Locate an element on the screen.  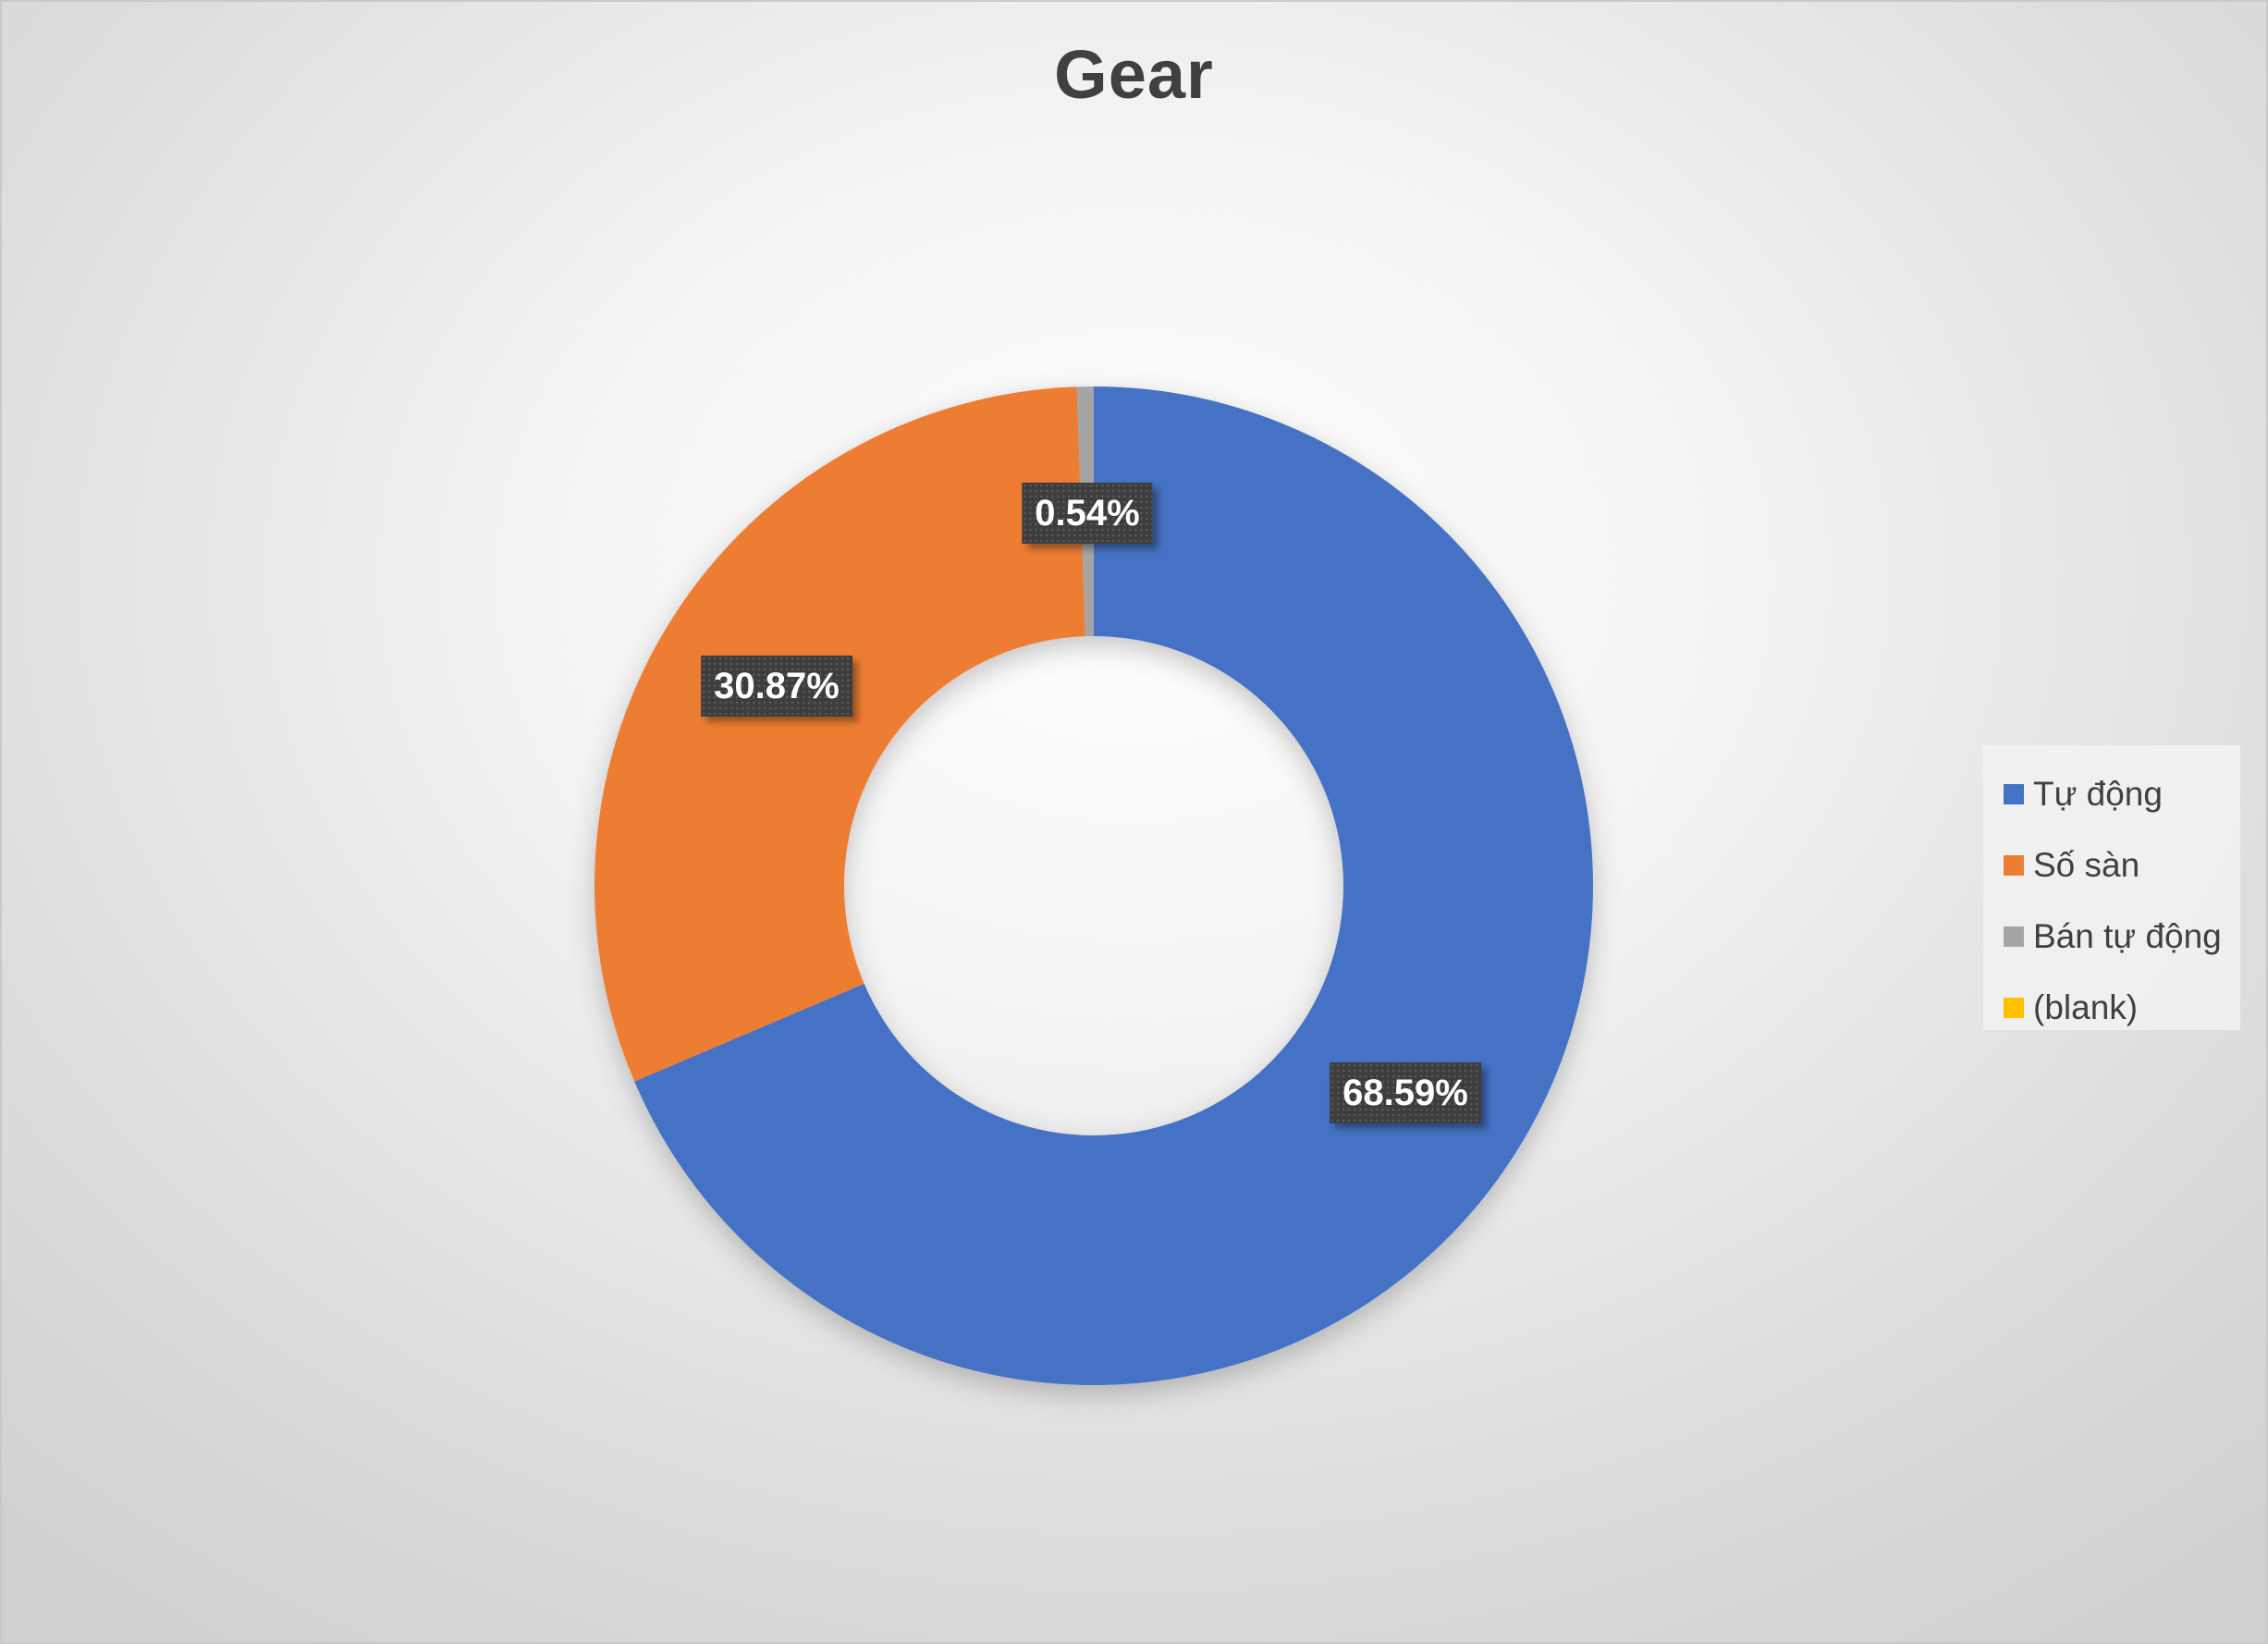
legend-item: (blank) is located at coordinates (2122, 1007).